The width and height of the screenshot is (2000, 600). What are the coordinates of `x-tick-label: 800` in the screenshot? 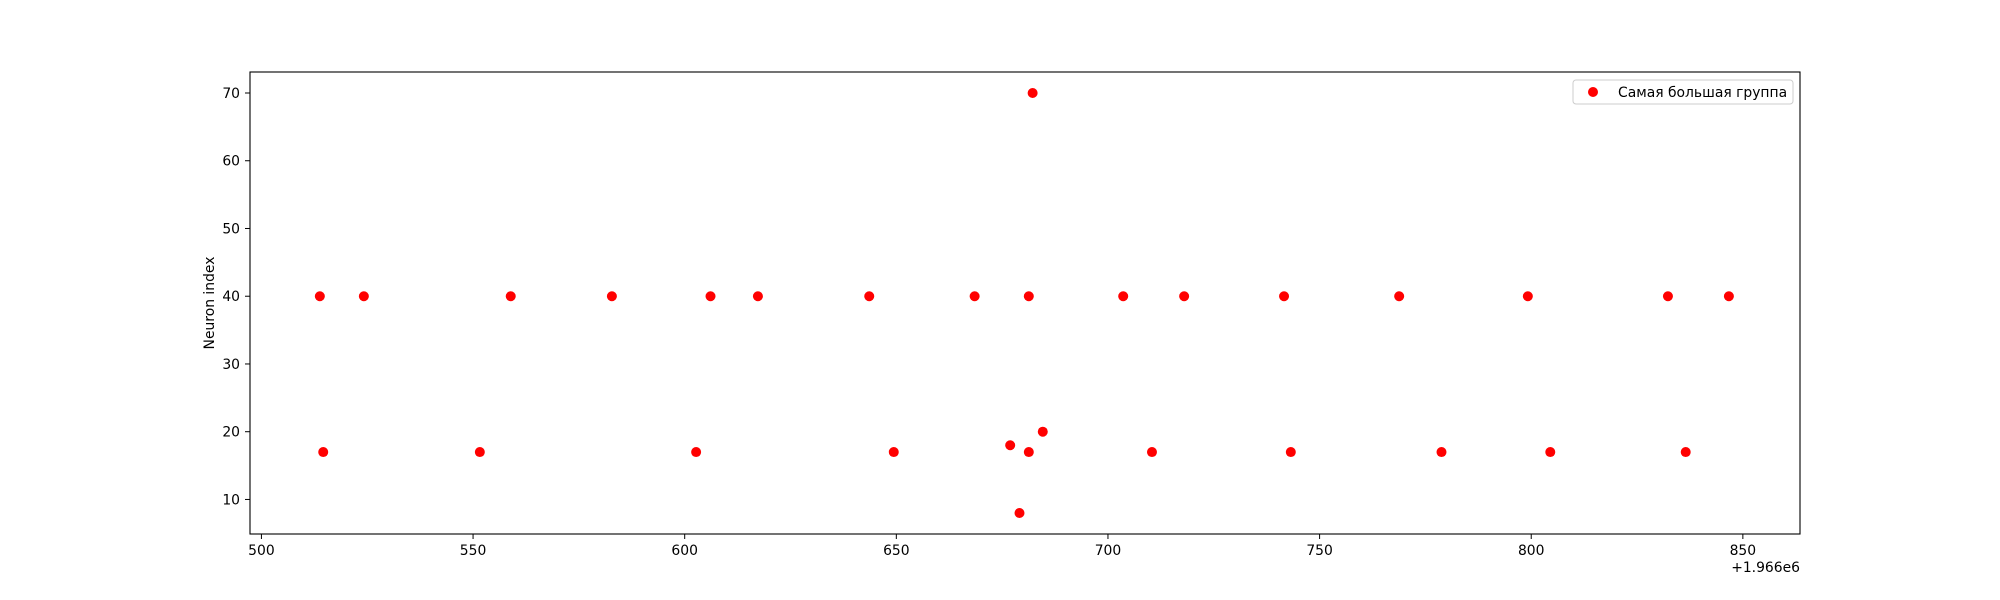 It's located at (1531, 551).